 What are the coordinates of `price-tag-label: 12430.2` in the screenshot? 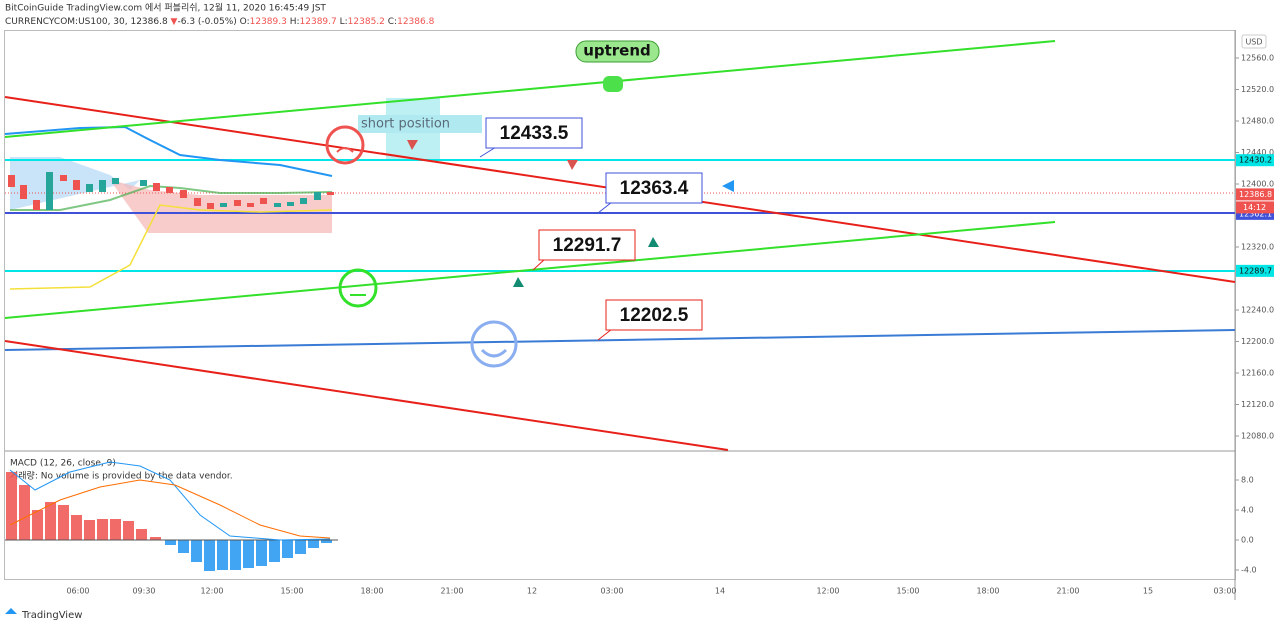 It's located at (1255, 160).